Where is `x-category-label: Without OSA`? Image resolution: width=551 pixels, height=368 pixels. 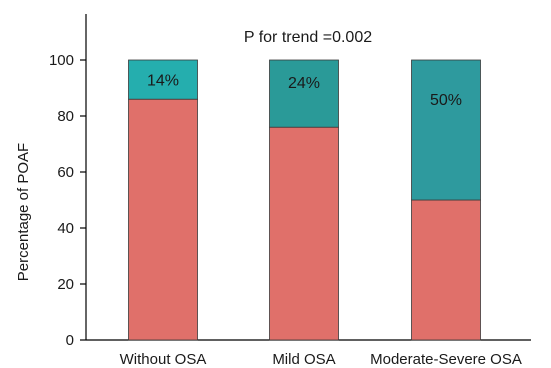
x-category-label: Without OSA is located at coordinates (163, 359).